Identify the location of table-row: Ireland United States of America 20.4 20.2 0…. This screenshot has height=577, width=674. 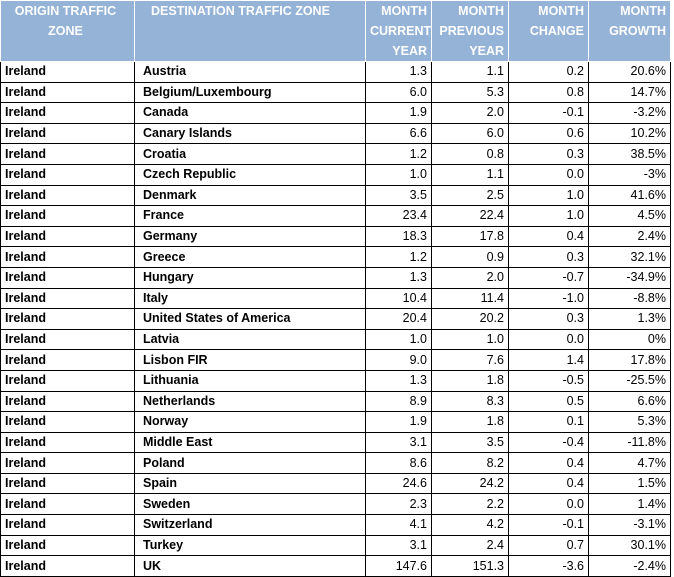
(335, 319).